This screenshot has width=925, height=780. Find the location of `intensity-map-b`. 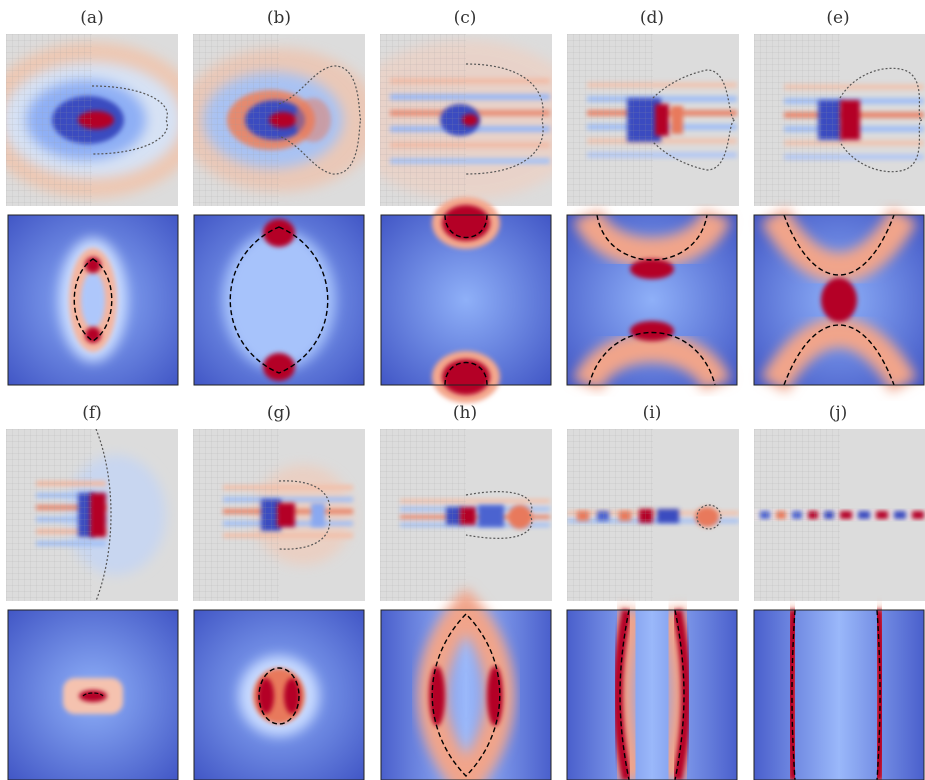

intensity-map-b is located at coordinates (279, 300).